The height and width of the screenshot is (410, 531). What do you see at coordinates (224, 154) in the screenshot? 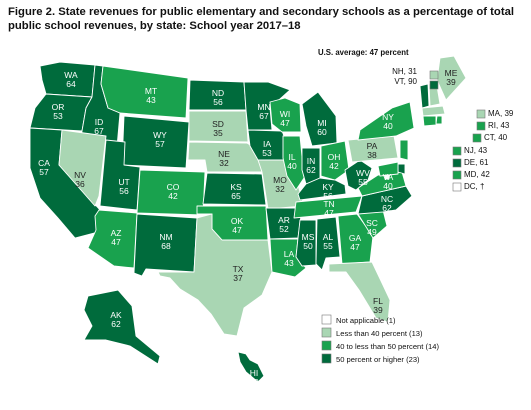
I see `state-code-ne: NE` at bounding box center [224, 154].